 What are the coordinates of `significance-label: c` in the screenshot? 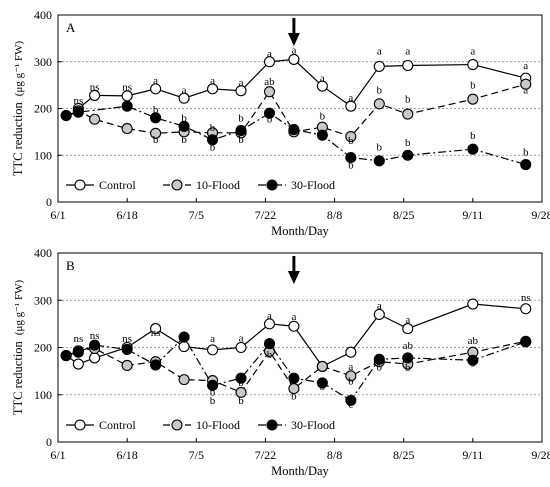 It's located at (350, 405).